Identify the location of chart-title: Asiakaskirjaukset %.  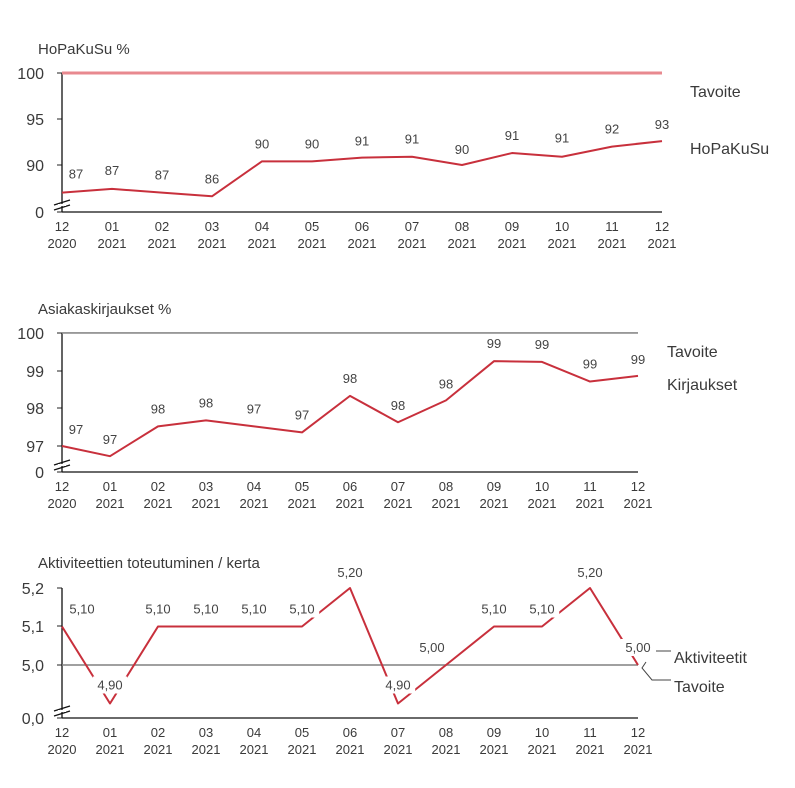
(104, 309).